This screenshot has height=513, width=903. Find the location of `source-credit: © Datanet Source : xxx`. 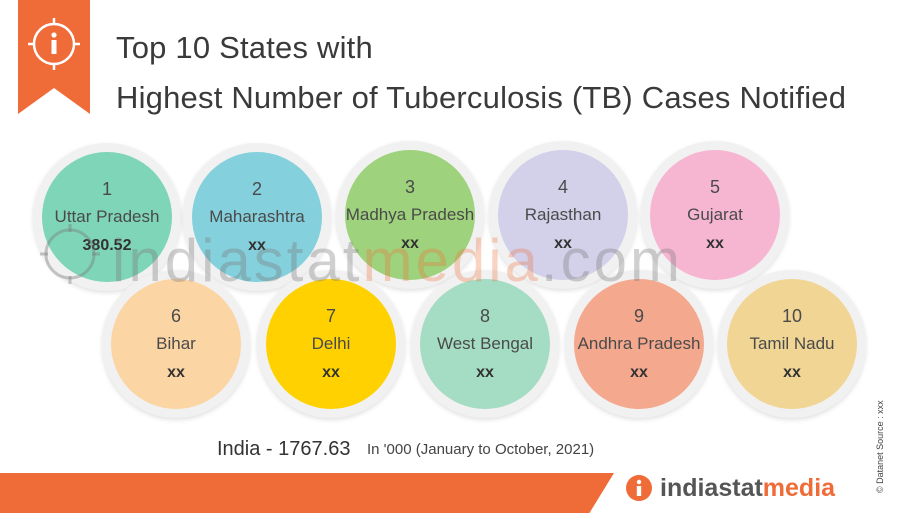

source-credit: © Datanet Source : xxx is located at coordinates (880, 446).